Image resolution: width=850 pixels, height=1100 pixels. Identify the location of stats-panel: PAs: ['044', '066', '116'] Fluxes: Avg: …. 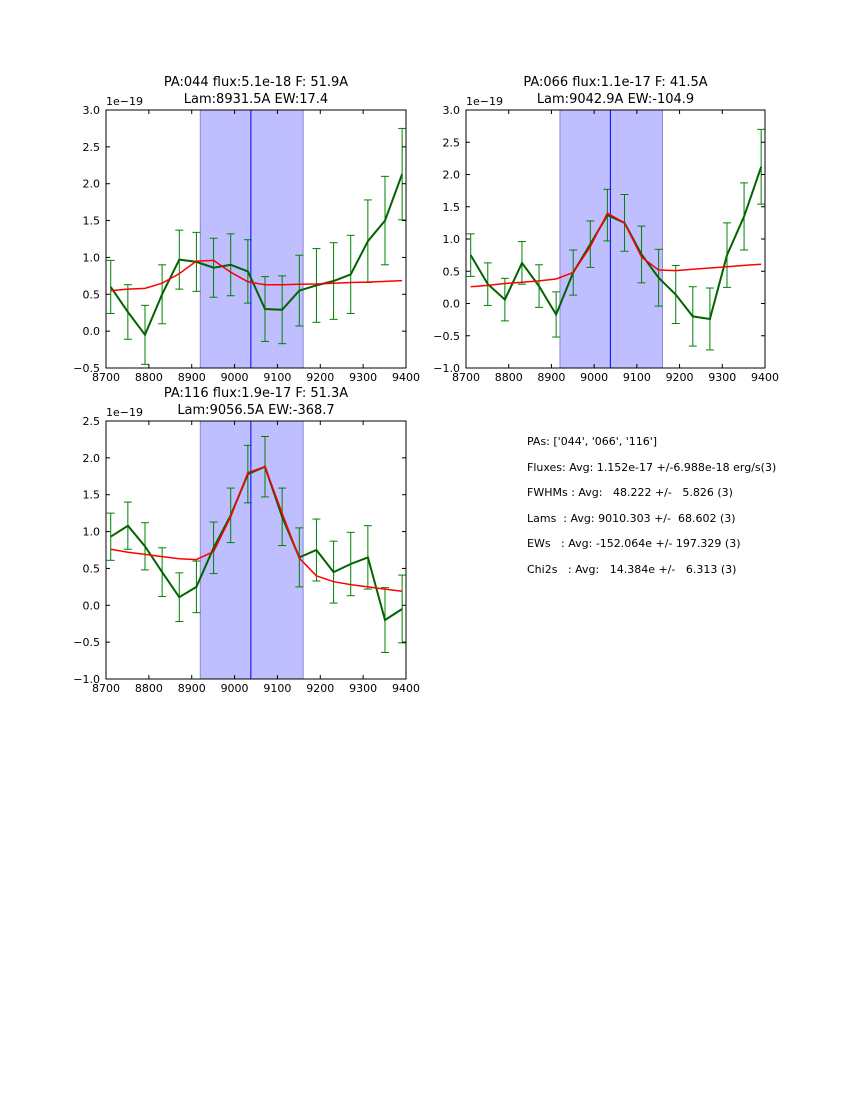
(651, 511).